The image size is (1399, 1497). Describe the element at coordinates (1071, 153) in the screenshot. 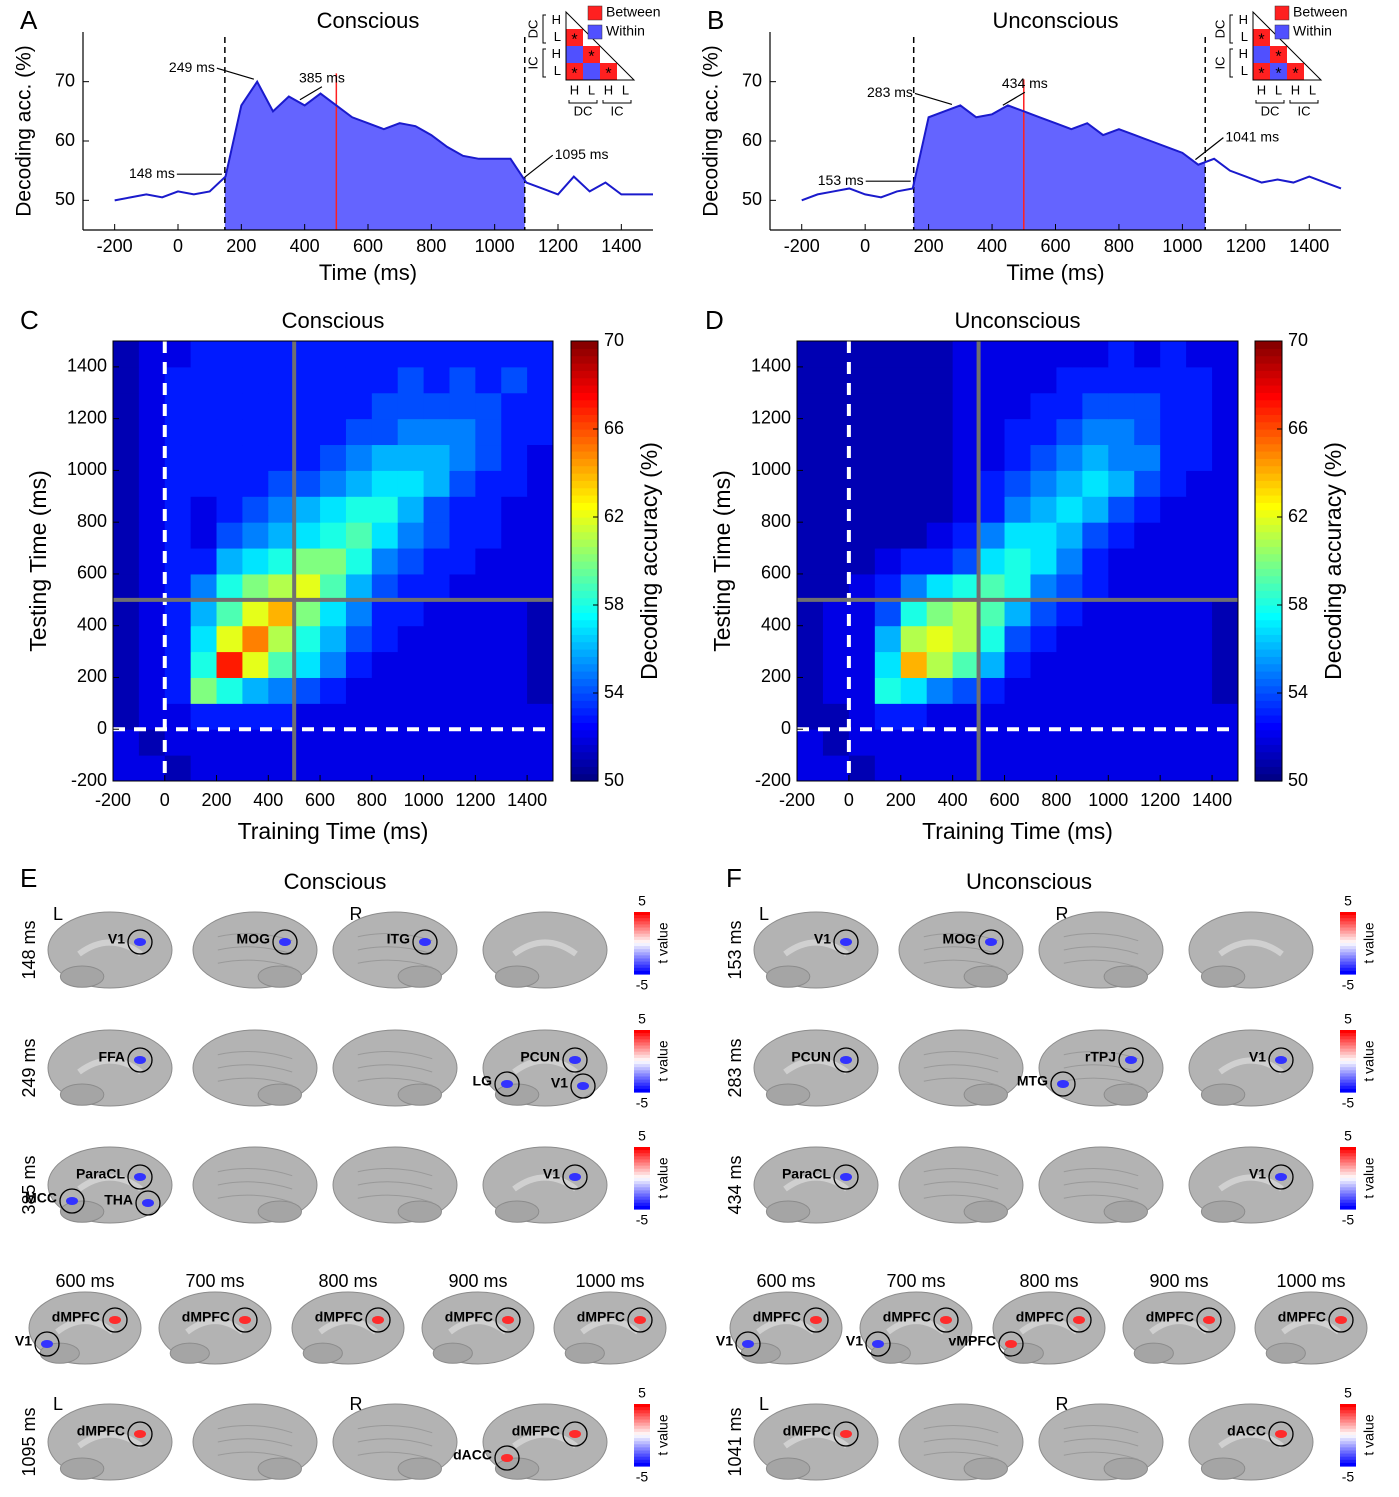

I see `accuracy-line` at that location.